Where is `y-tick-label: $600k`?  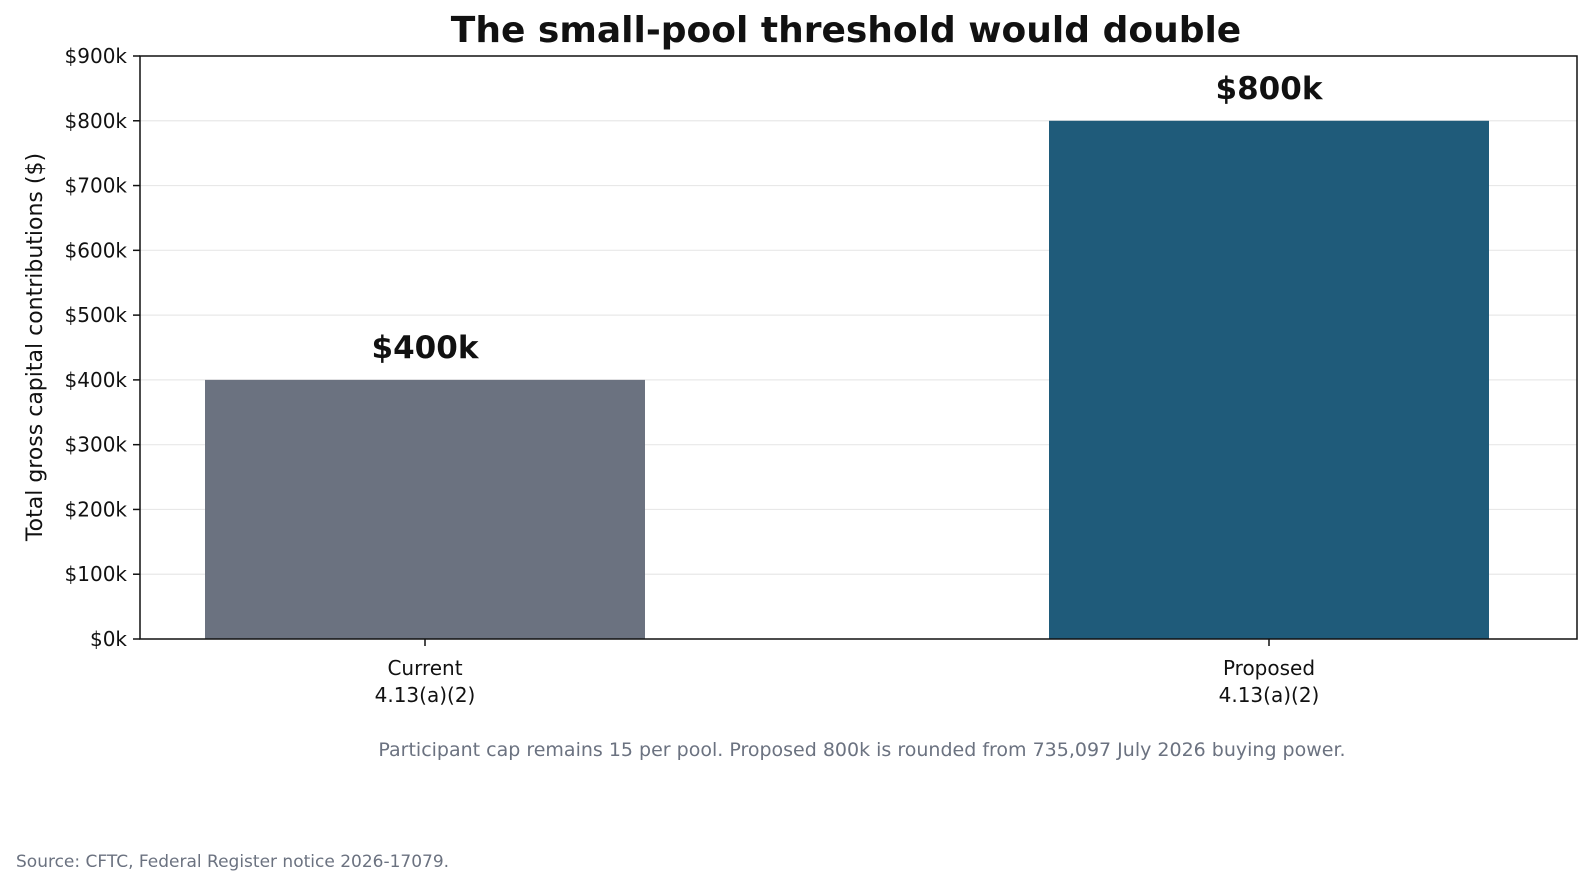 y-tick-label: $600k is located at coordinates (96, 250).